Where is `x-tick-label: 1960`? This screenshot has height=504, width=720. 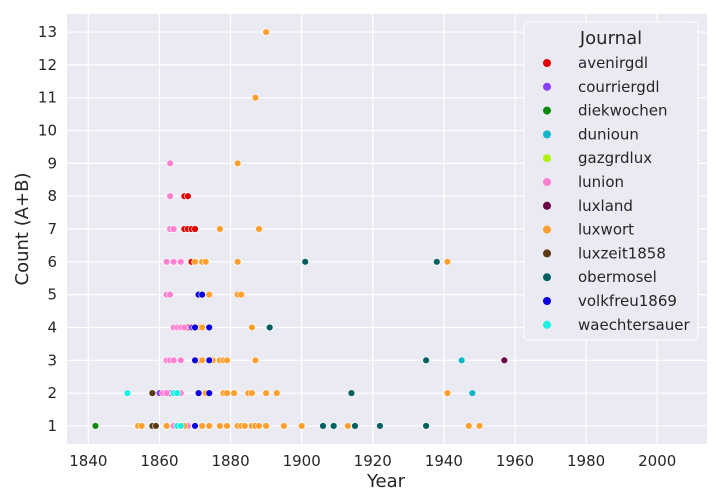
x-tick-label: 1960 is located at coordinates (515, 461).